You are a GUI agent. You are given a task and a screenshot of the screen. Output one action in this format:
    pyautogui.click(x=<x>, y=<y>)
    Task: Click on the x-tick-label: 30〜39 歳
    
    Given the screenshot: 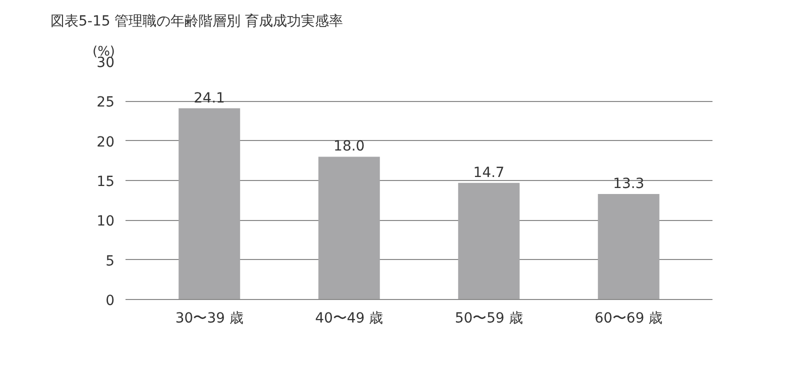 What is the action you would take?
    pyautogui.click(x=209, y=318)
    